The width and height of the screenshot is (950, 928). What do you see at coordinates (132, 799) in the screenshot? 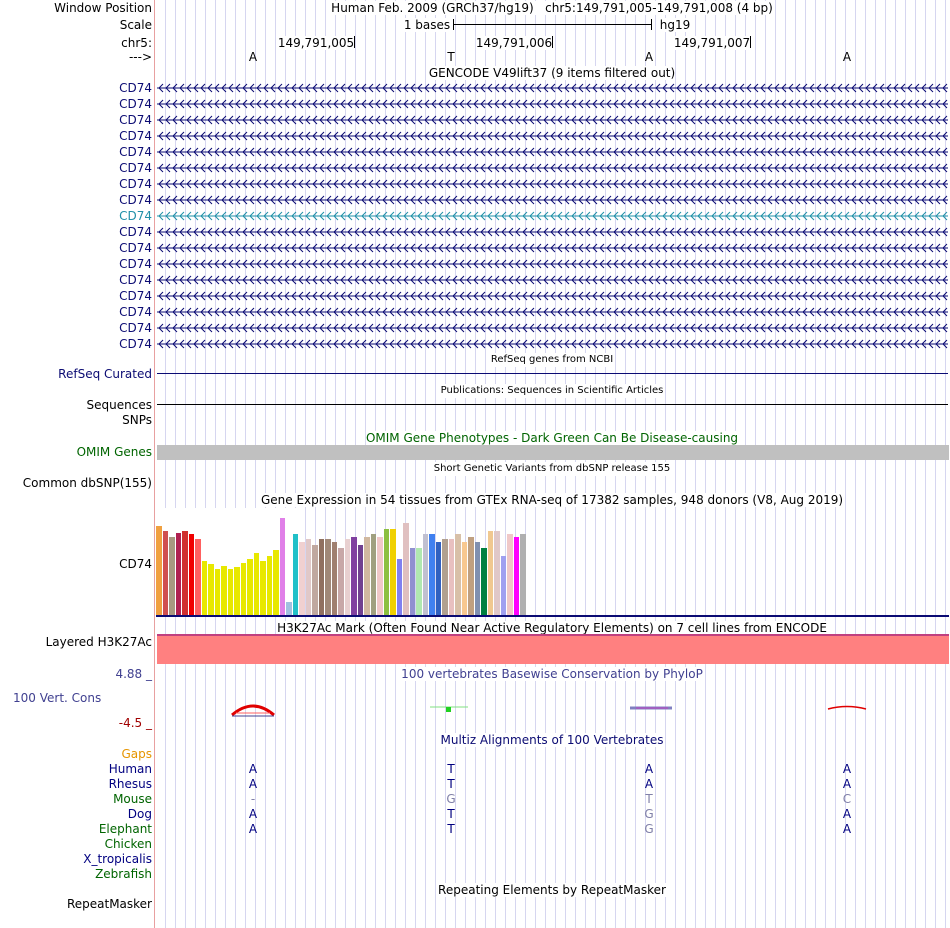
I see `species-label: Mouse` at bounding box center [132, 799].